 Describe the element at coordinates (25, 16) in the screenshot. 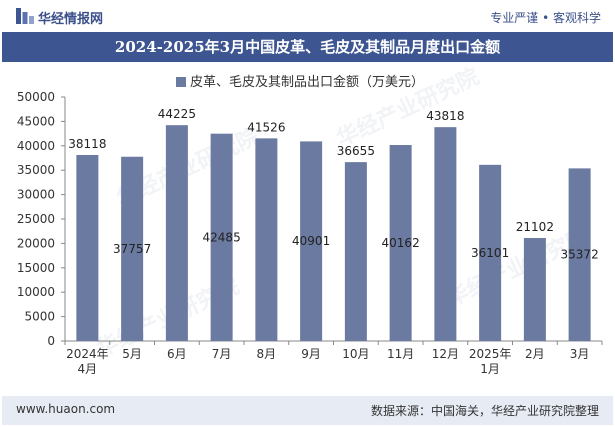

I see `logo-icon` at that location.